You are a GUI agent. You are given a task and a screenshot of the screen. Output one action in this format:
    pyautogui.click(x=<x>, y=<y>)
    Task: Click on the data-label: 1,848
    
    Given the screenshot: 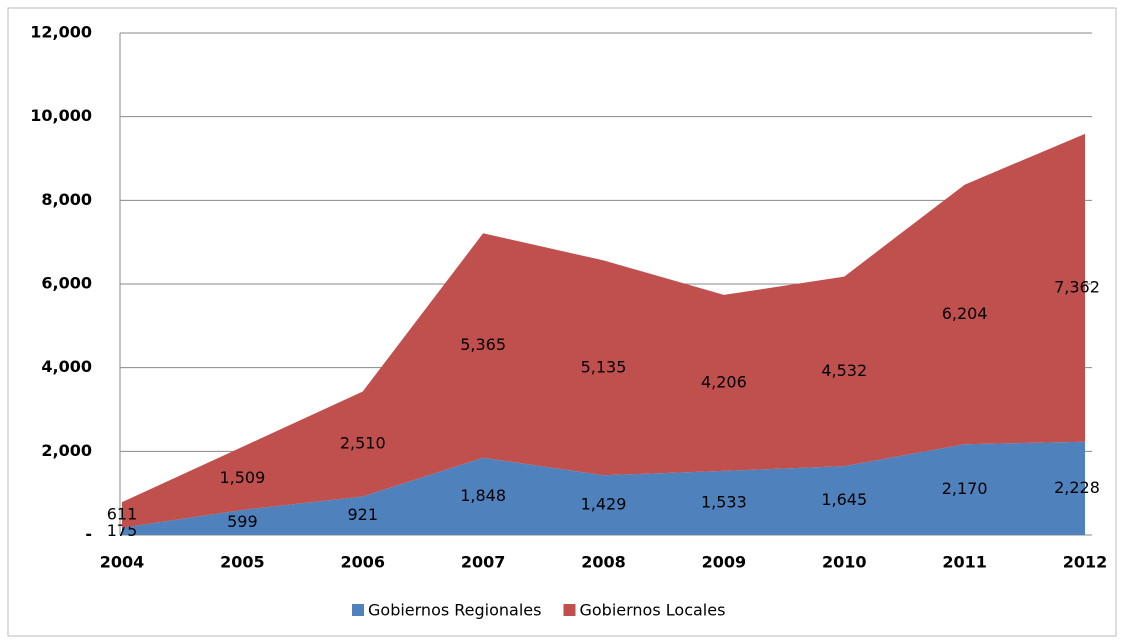 What is the action you would take?
    pyautogui.click(x=483, y=495)
    